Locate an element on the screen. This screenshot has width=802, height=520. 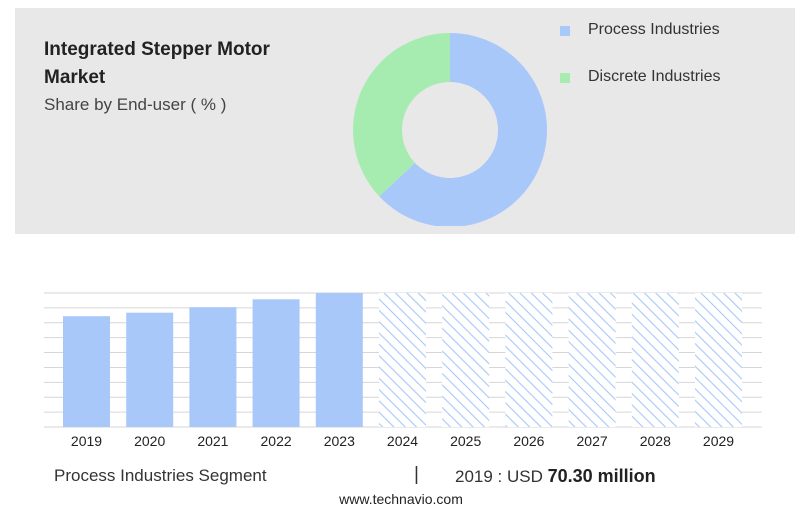
x-tick-label-2027: 2027 is located at coordinates (592, 441).